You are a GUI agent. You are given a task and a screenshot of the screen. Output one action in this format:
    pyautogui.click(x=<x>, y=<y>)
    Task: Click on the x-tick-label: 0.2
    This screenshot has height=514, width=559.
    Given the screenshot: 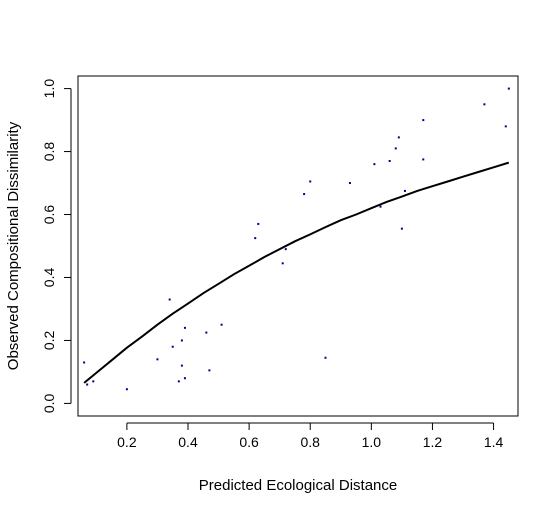 What is the action you would take?
    pyautogui.click(x=127, y=442)
    